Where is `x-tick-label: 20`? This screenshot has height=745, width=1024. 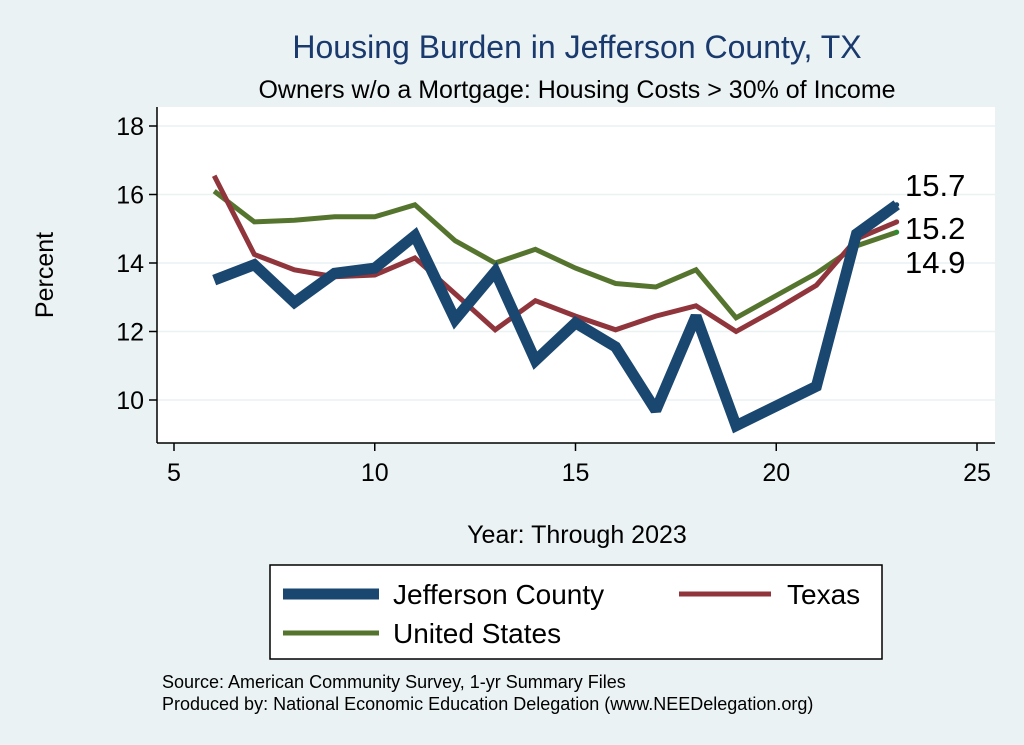 x-tick-label: 20 is located at coordinates (776, 473).